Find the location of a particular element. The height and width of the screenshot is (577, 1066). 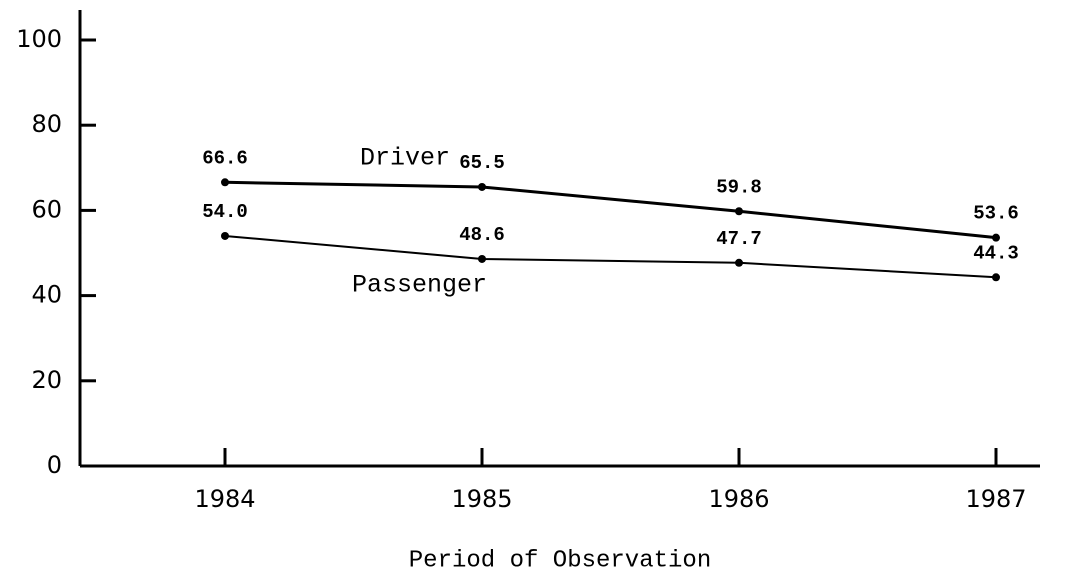

data-label: 59.8 is located at coordinates (739, 187).